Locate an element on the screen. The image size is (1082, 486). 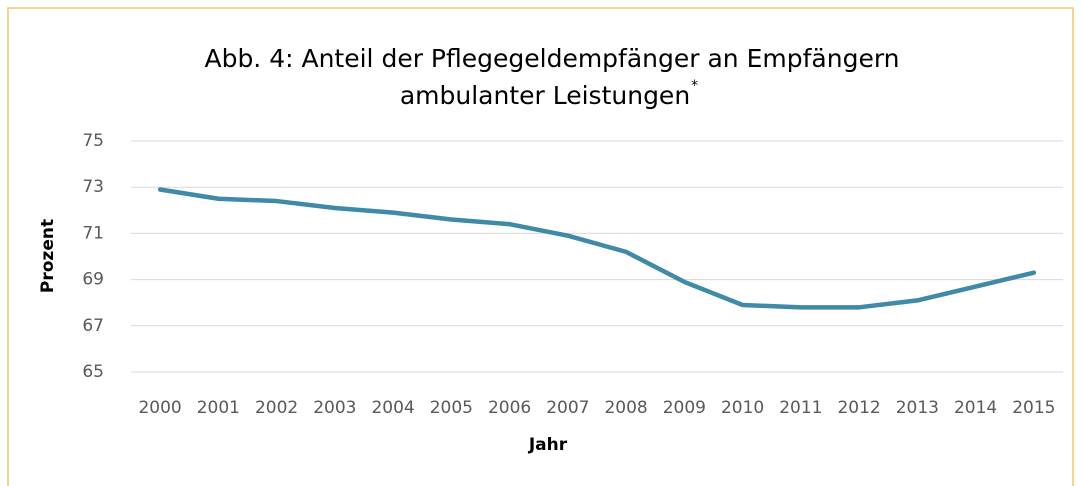
x-tick-label: 2007 is located at coordinates (567, 408).